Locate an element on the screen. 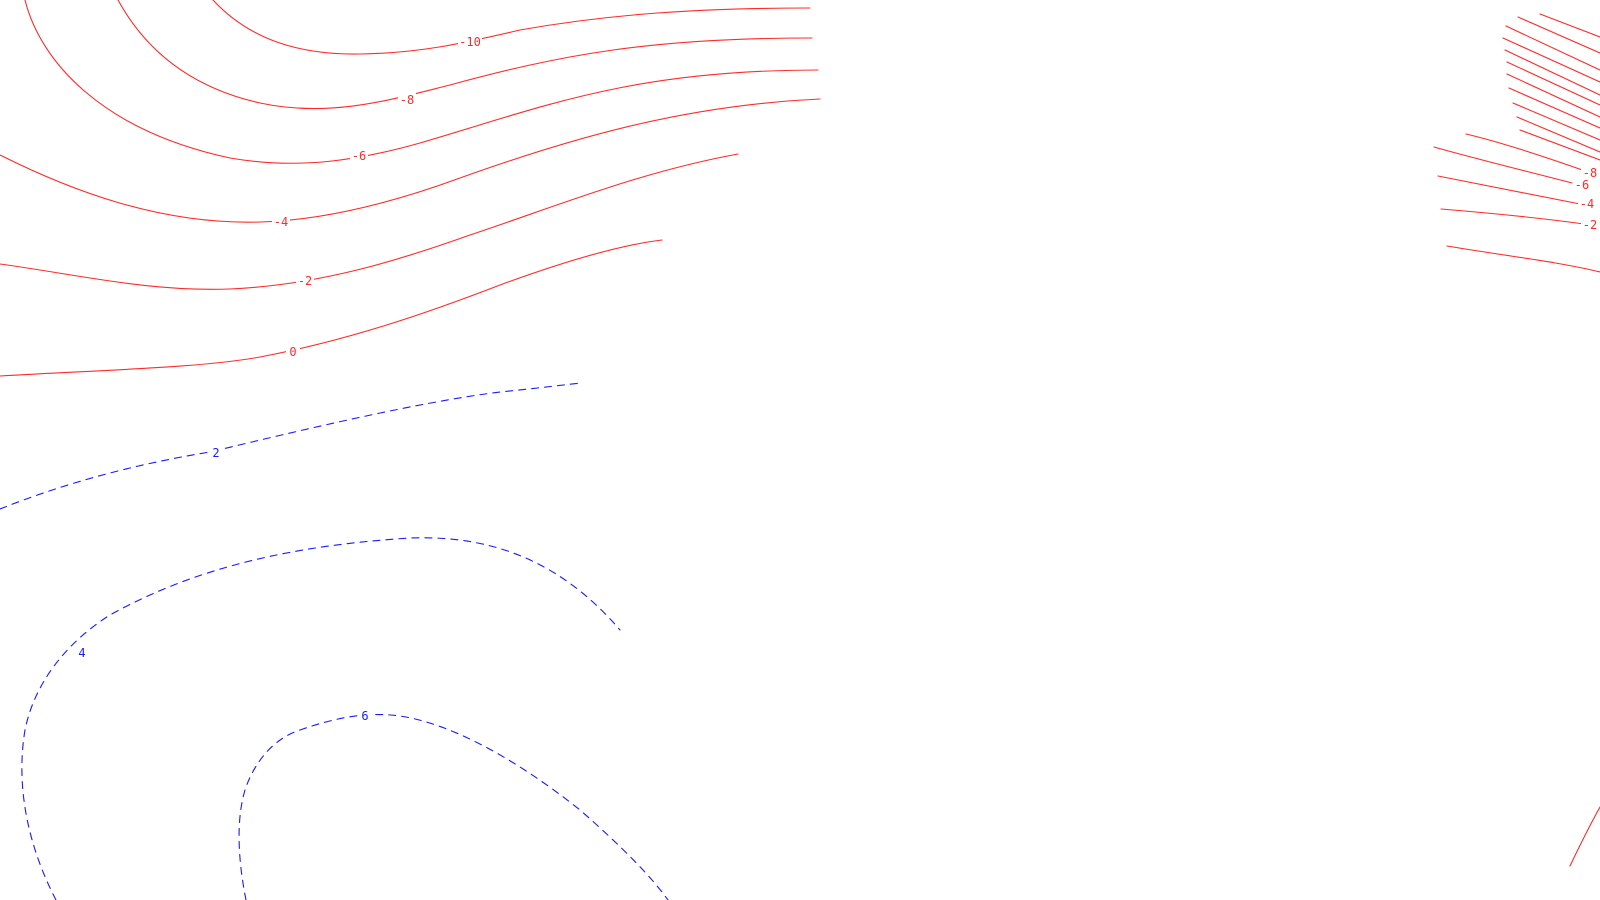 The width and height of the screenshot is (1600, 900). right-label-minus-8: -8 is located at coordinates (1590, 172).